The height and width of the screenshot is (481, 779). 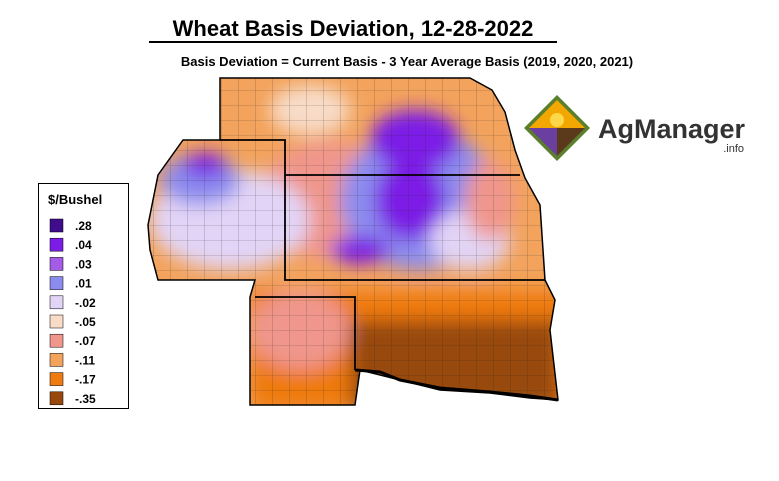 I want to click on logo-name: AgManager, so click(x=672, y=129).